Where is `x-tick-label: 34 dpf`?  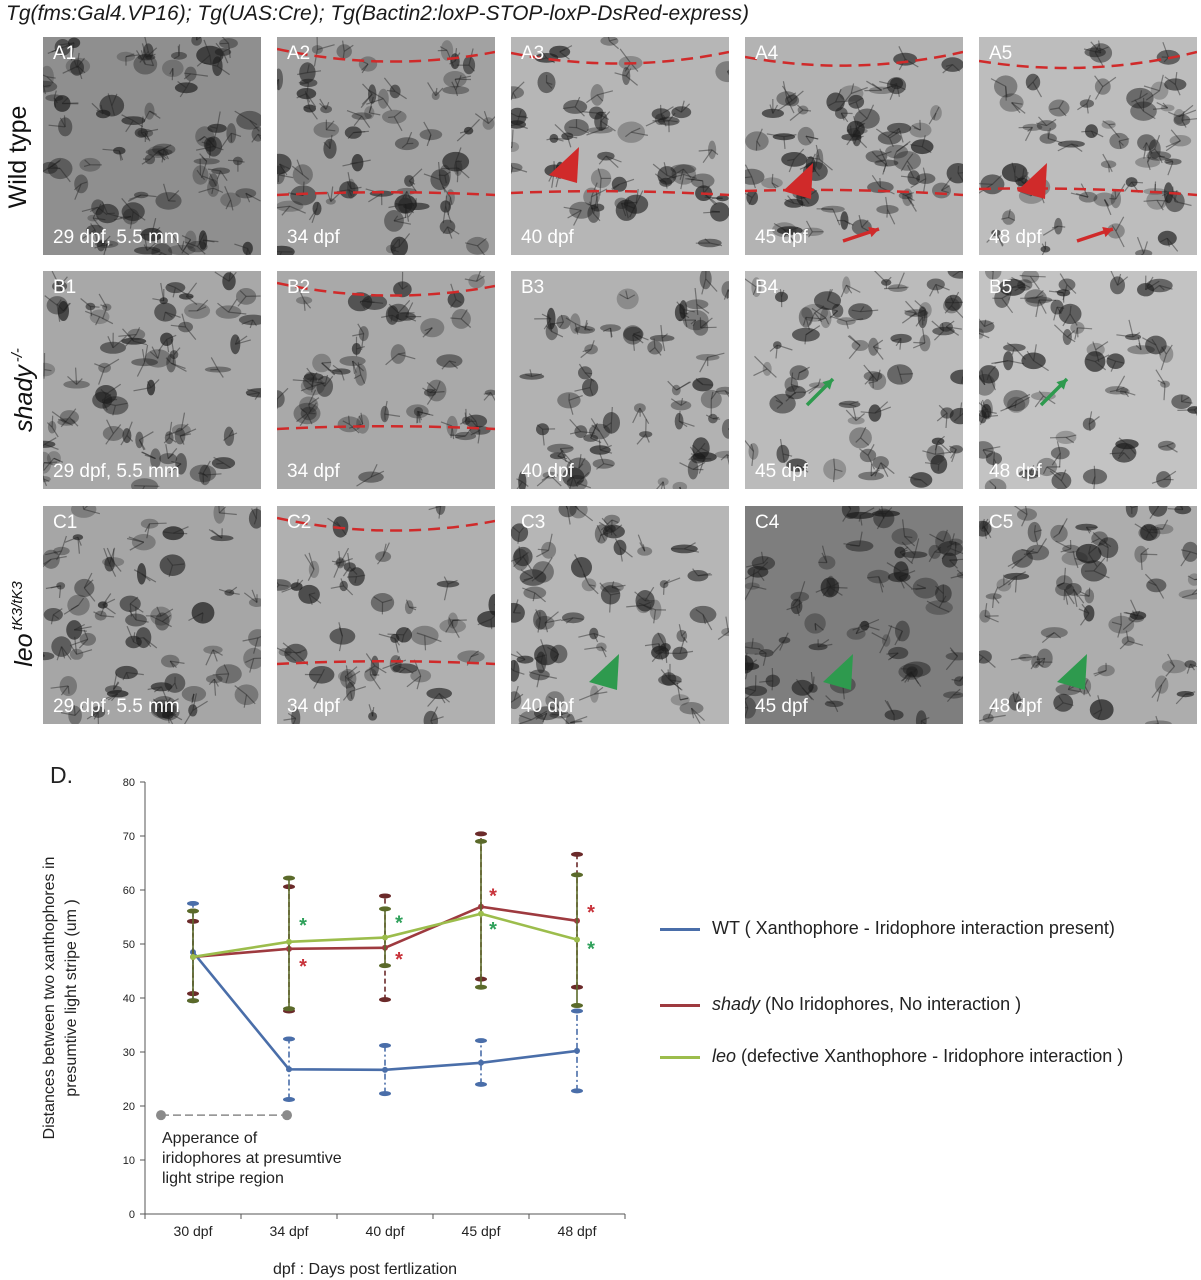 x-tick-label: 34 dpf is located at coordinates (289, 1231).